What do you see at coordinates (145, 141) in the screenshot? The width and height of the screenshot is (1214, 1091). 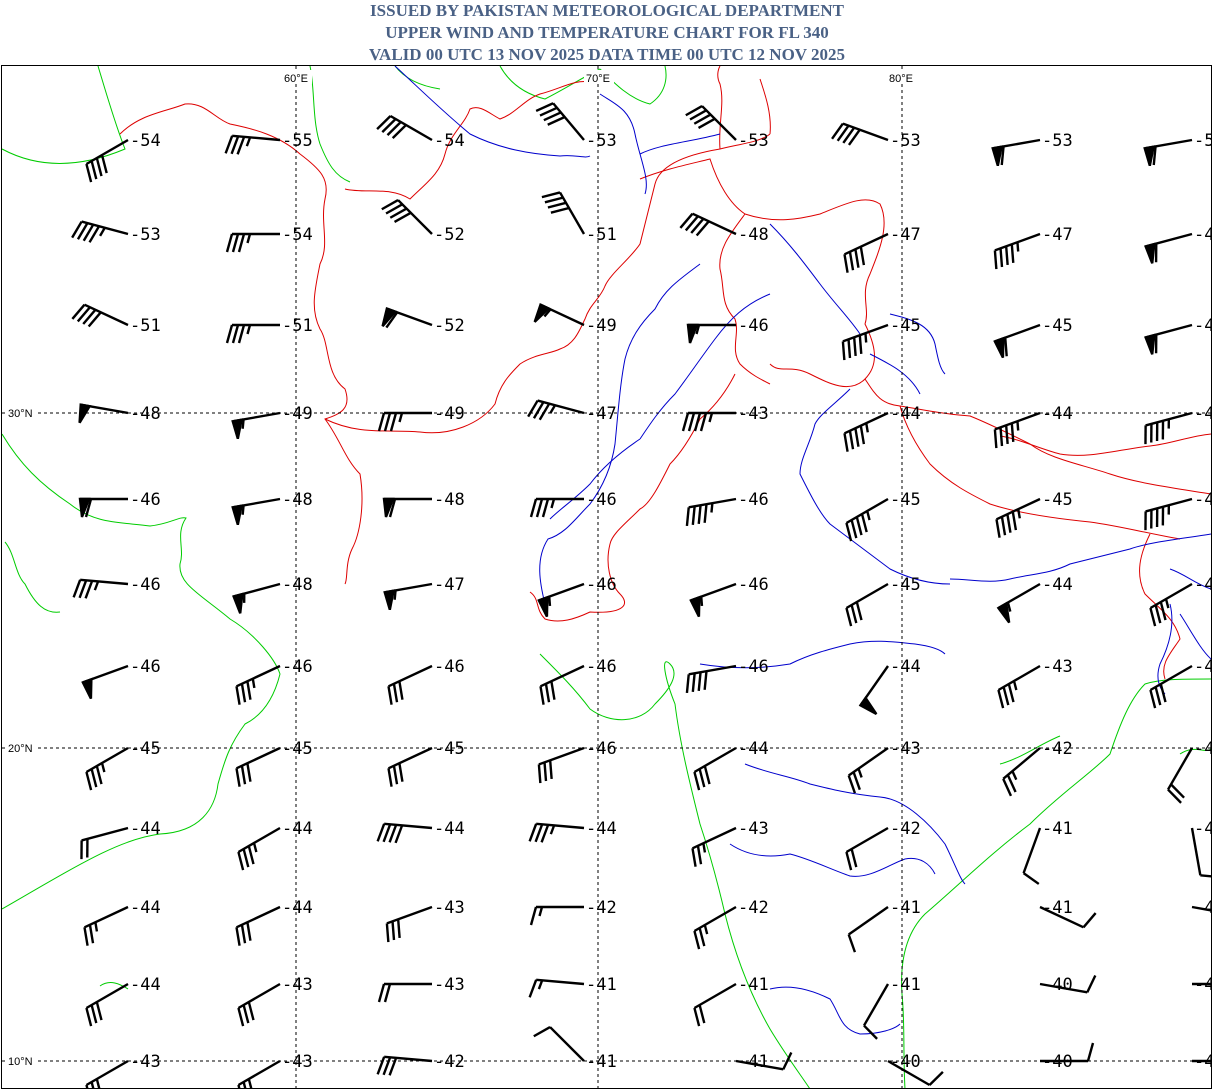 I see `temperature-label-0-0: -54` at bounding box center [145, 141].